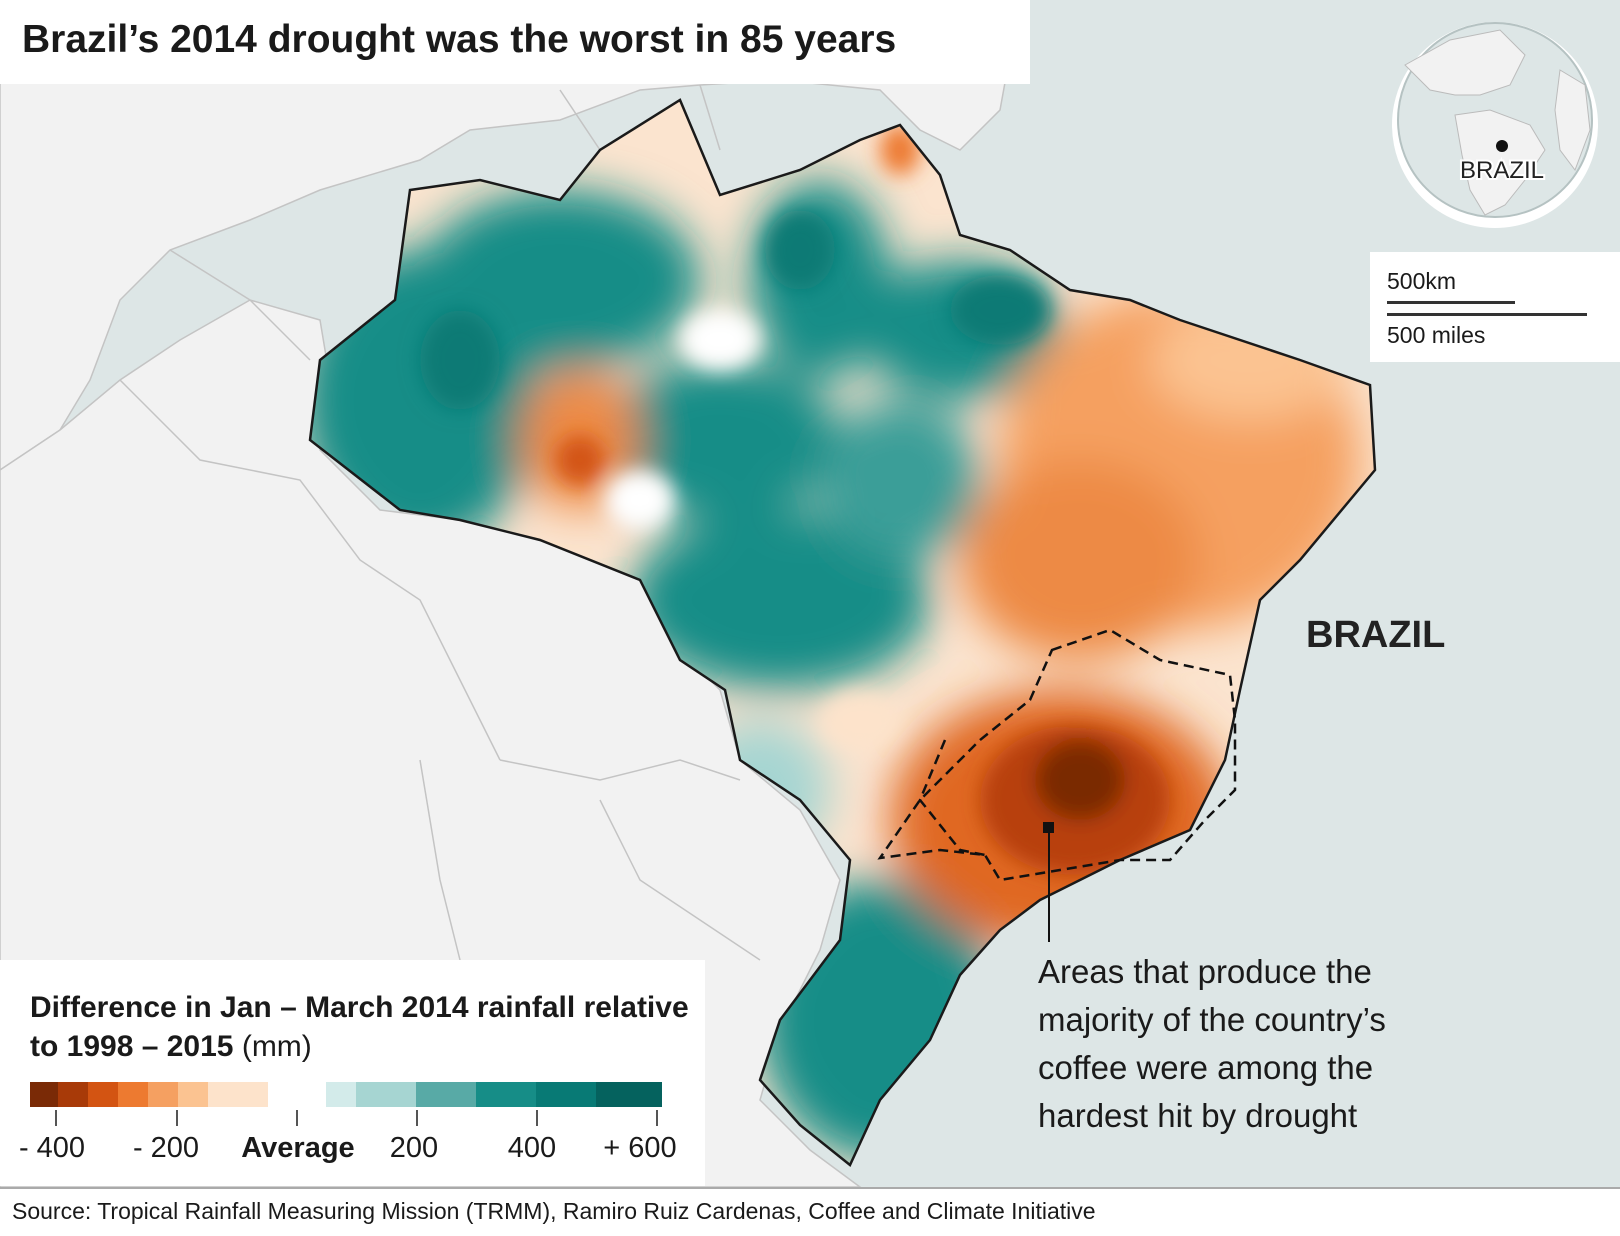  Describe the element at coordinates (1487, 314) in the screenshot. I see `scale-miles-bar` at that location.